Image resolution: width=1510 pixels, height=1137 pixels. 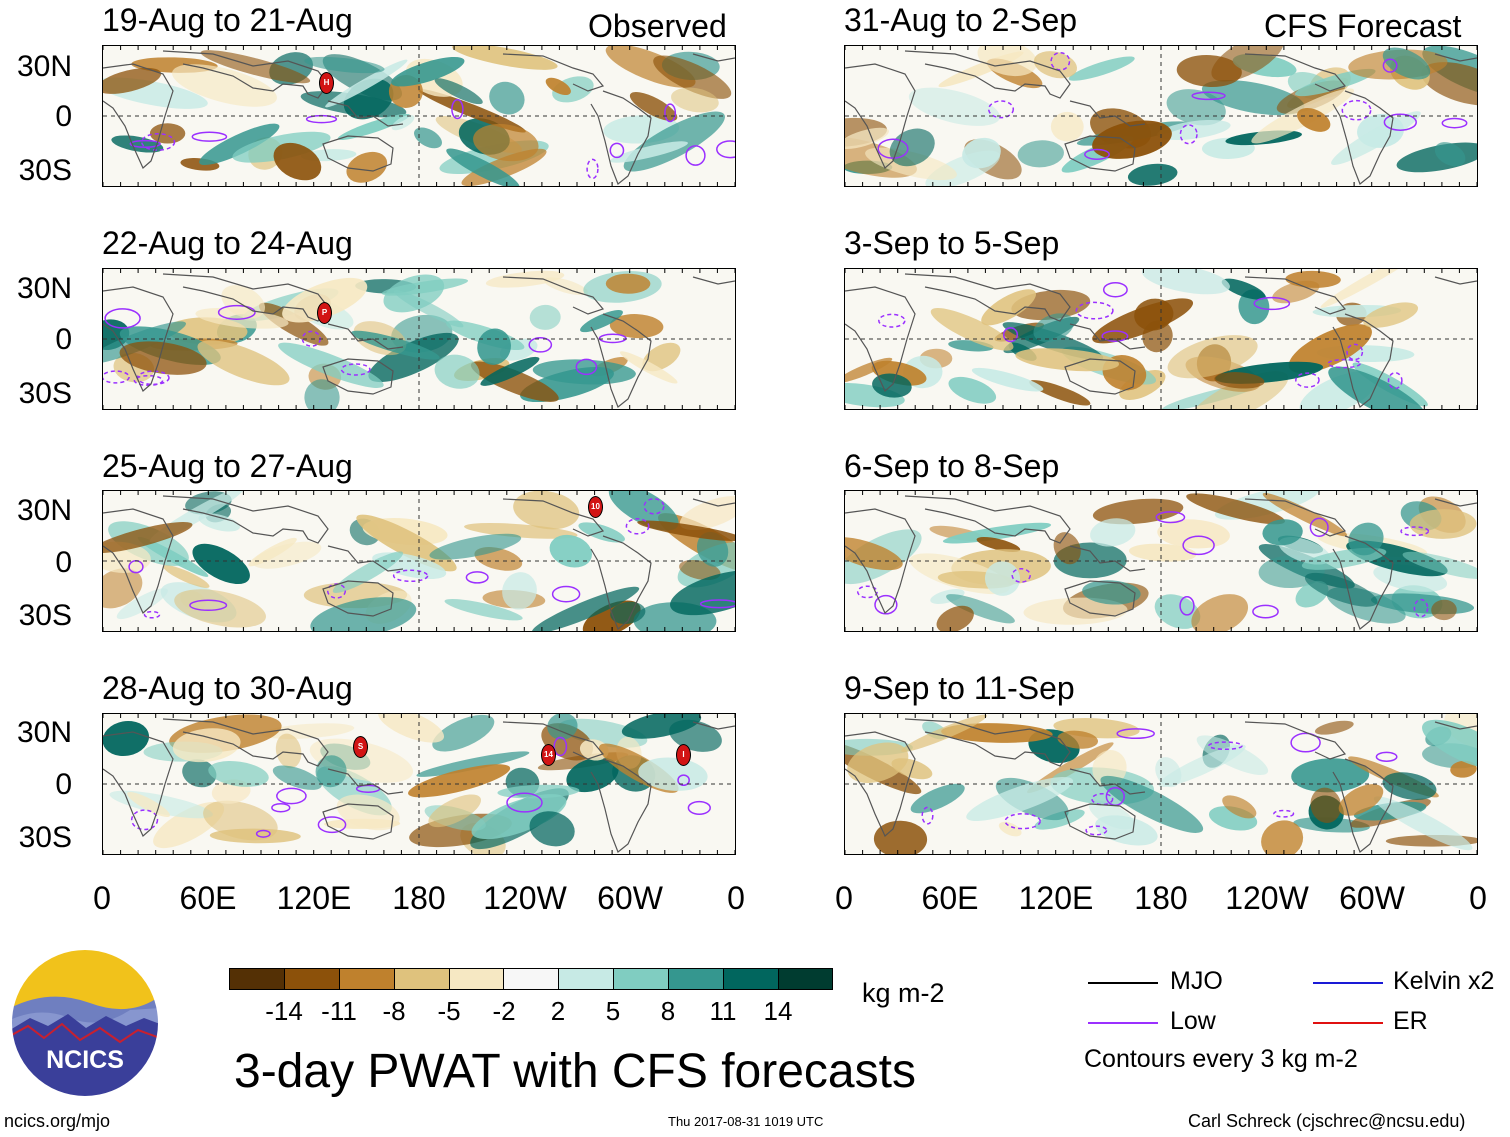 I want to click on legend-label: MJO, so click(x=1196, y=981).